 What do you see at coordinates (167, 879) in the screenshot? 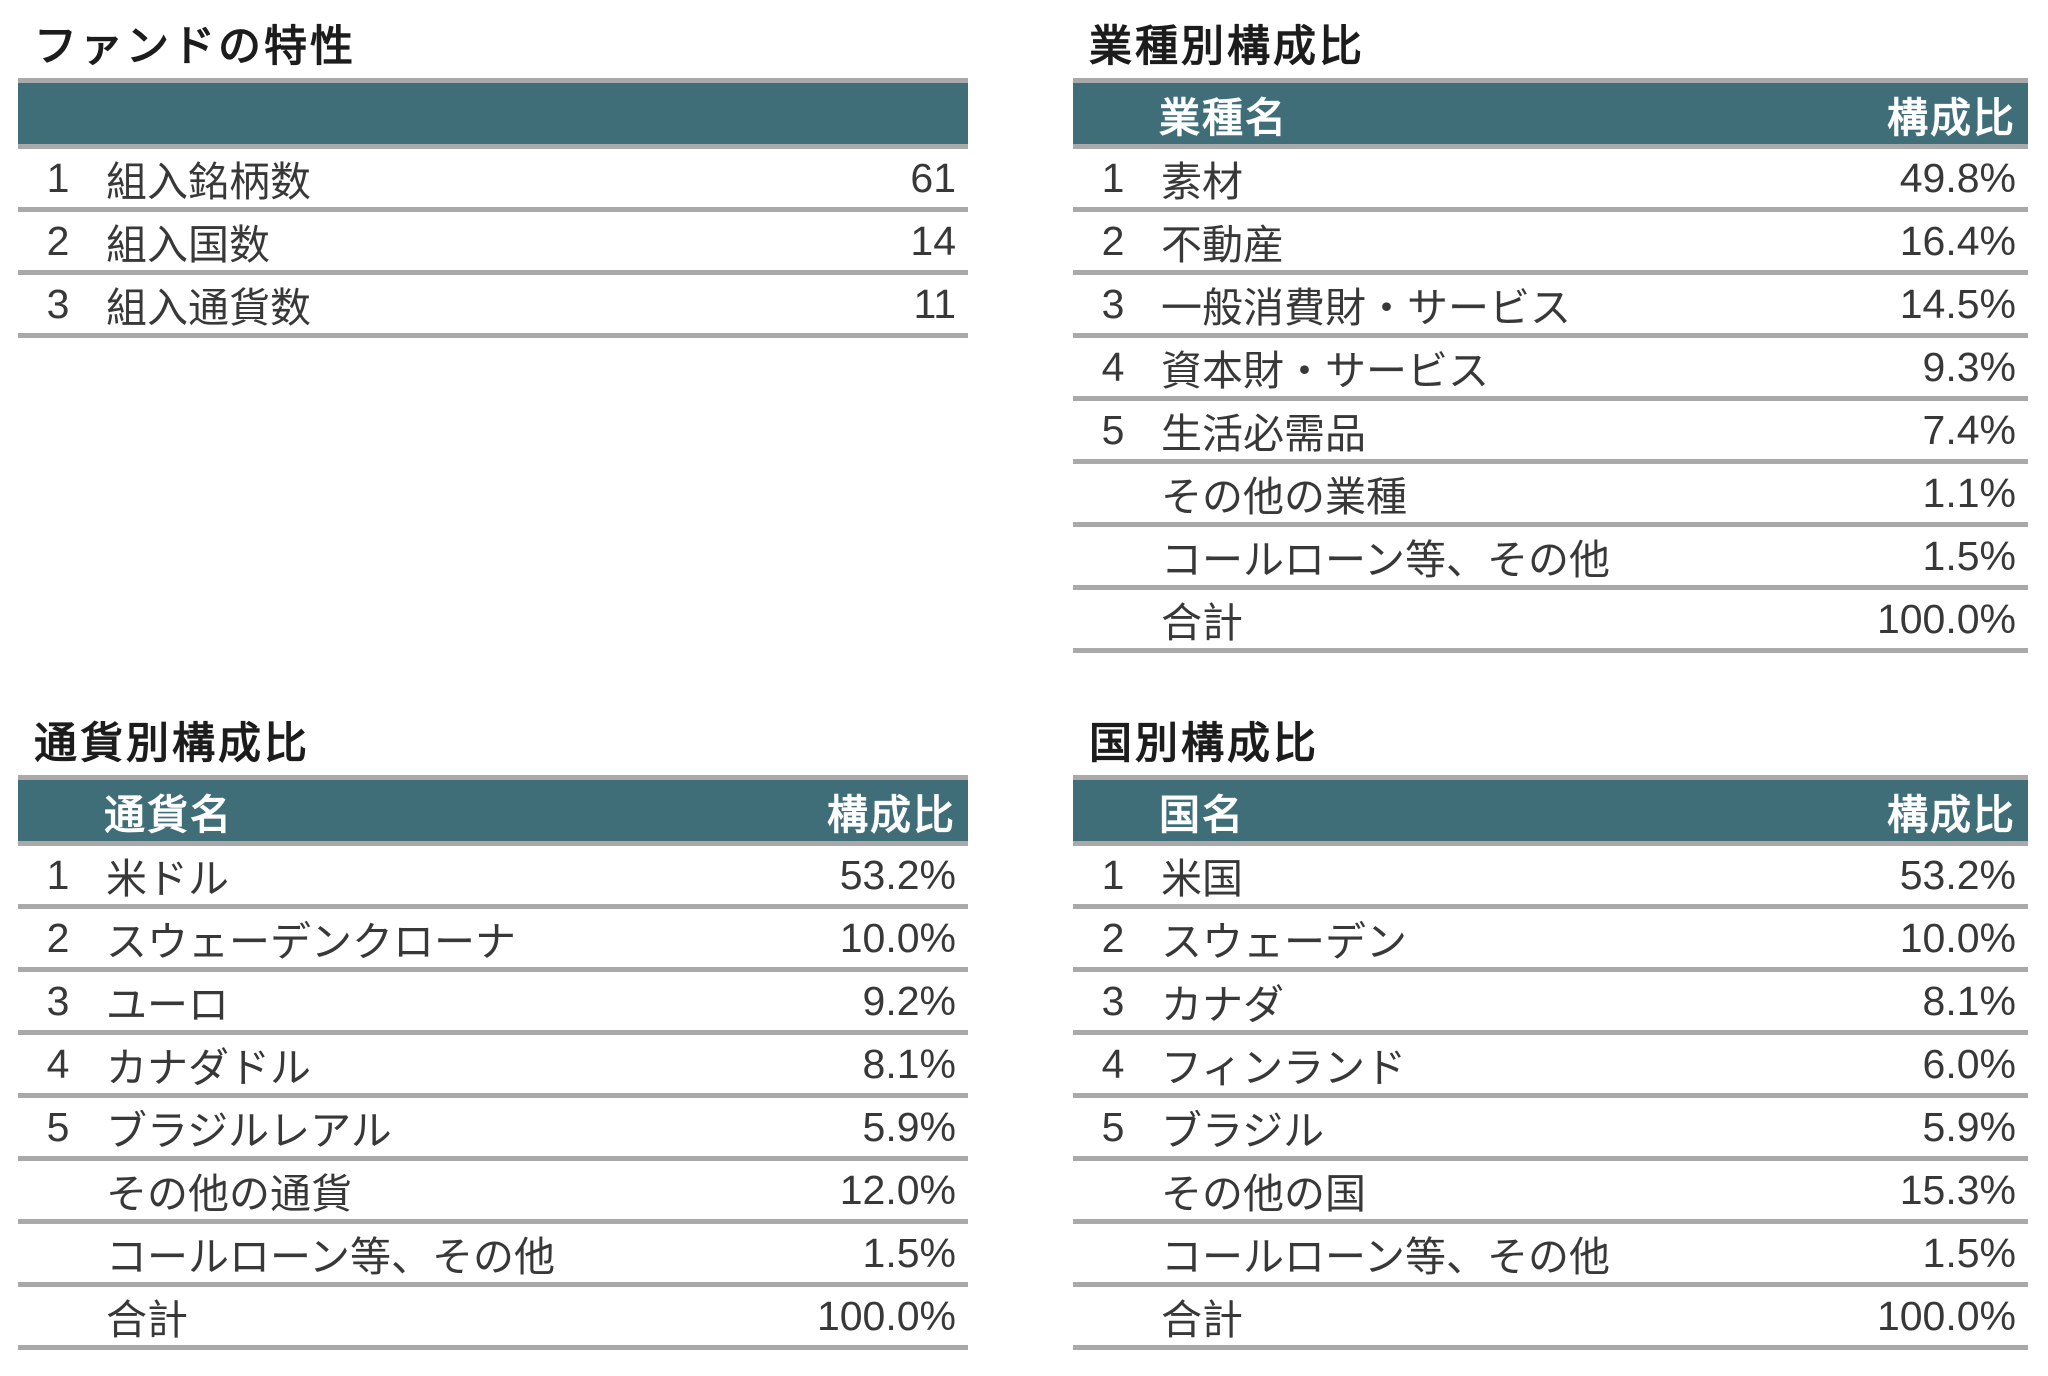
I see `row-name: 米ドル` at bounding box center [167, 879].